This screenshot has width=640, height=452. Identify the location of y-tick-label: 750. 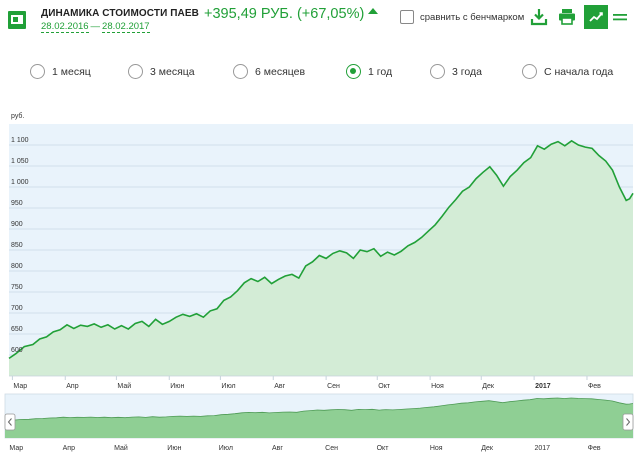
(17, 287).